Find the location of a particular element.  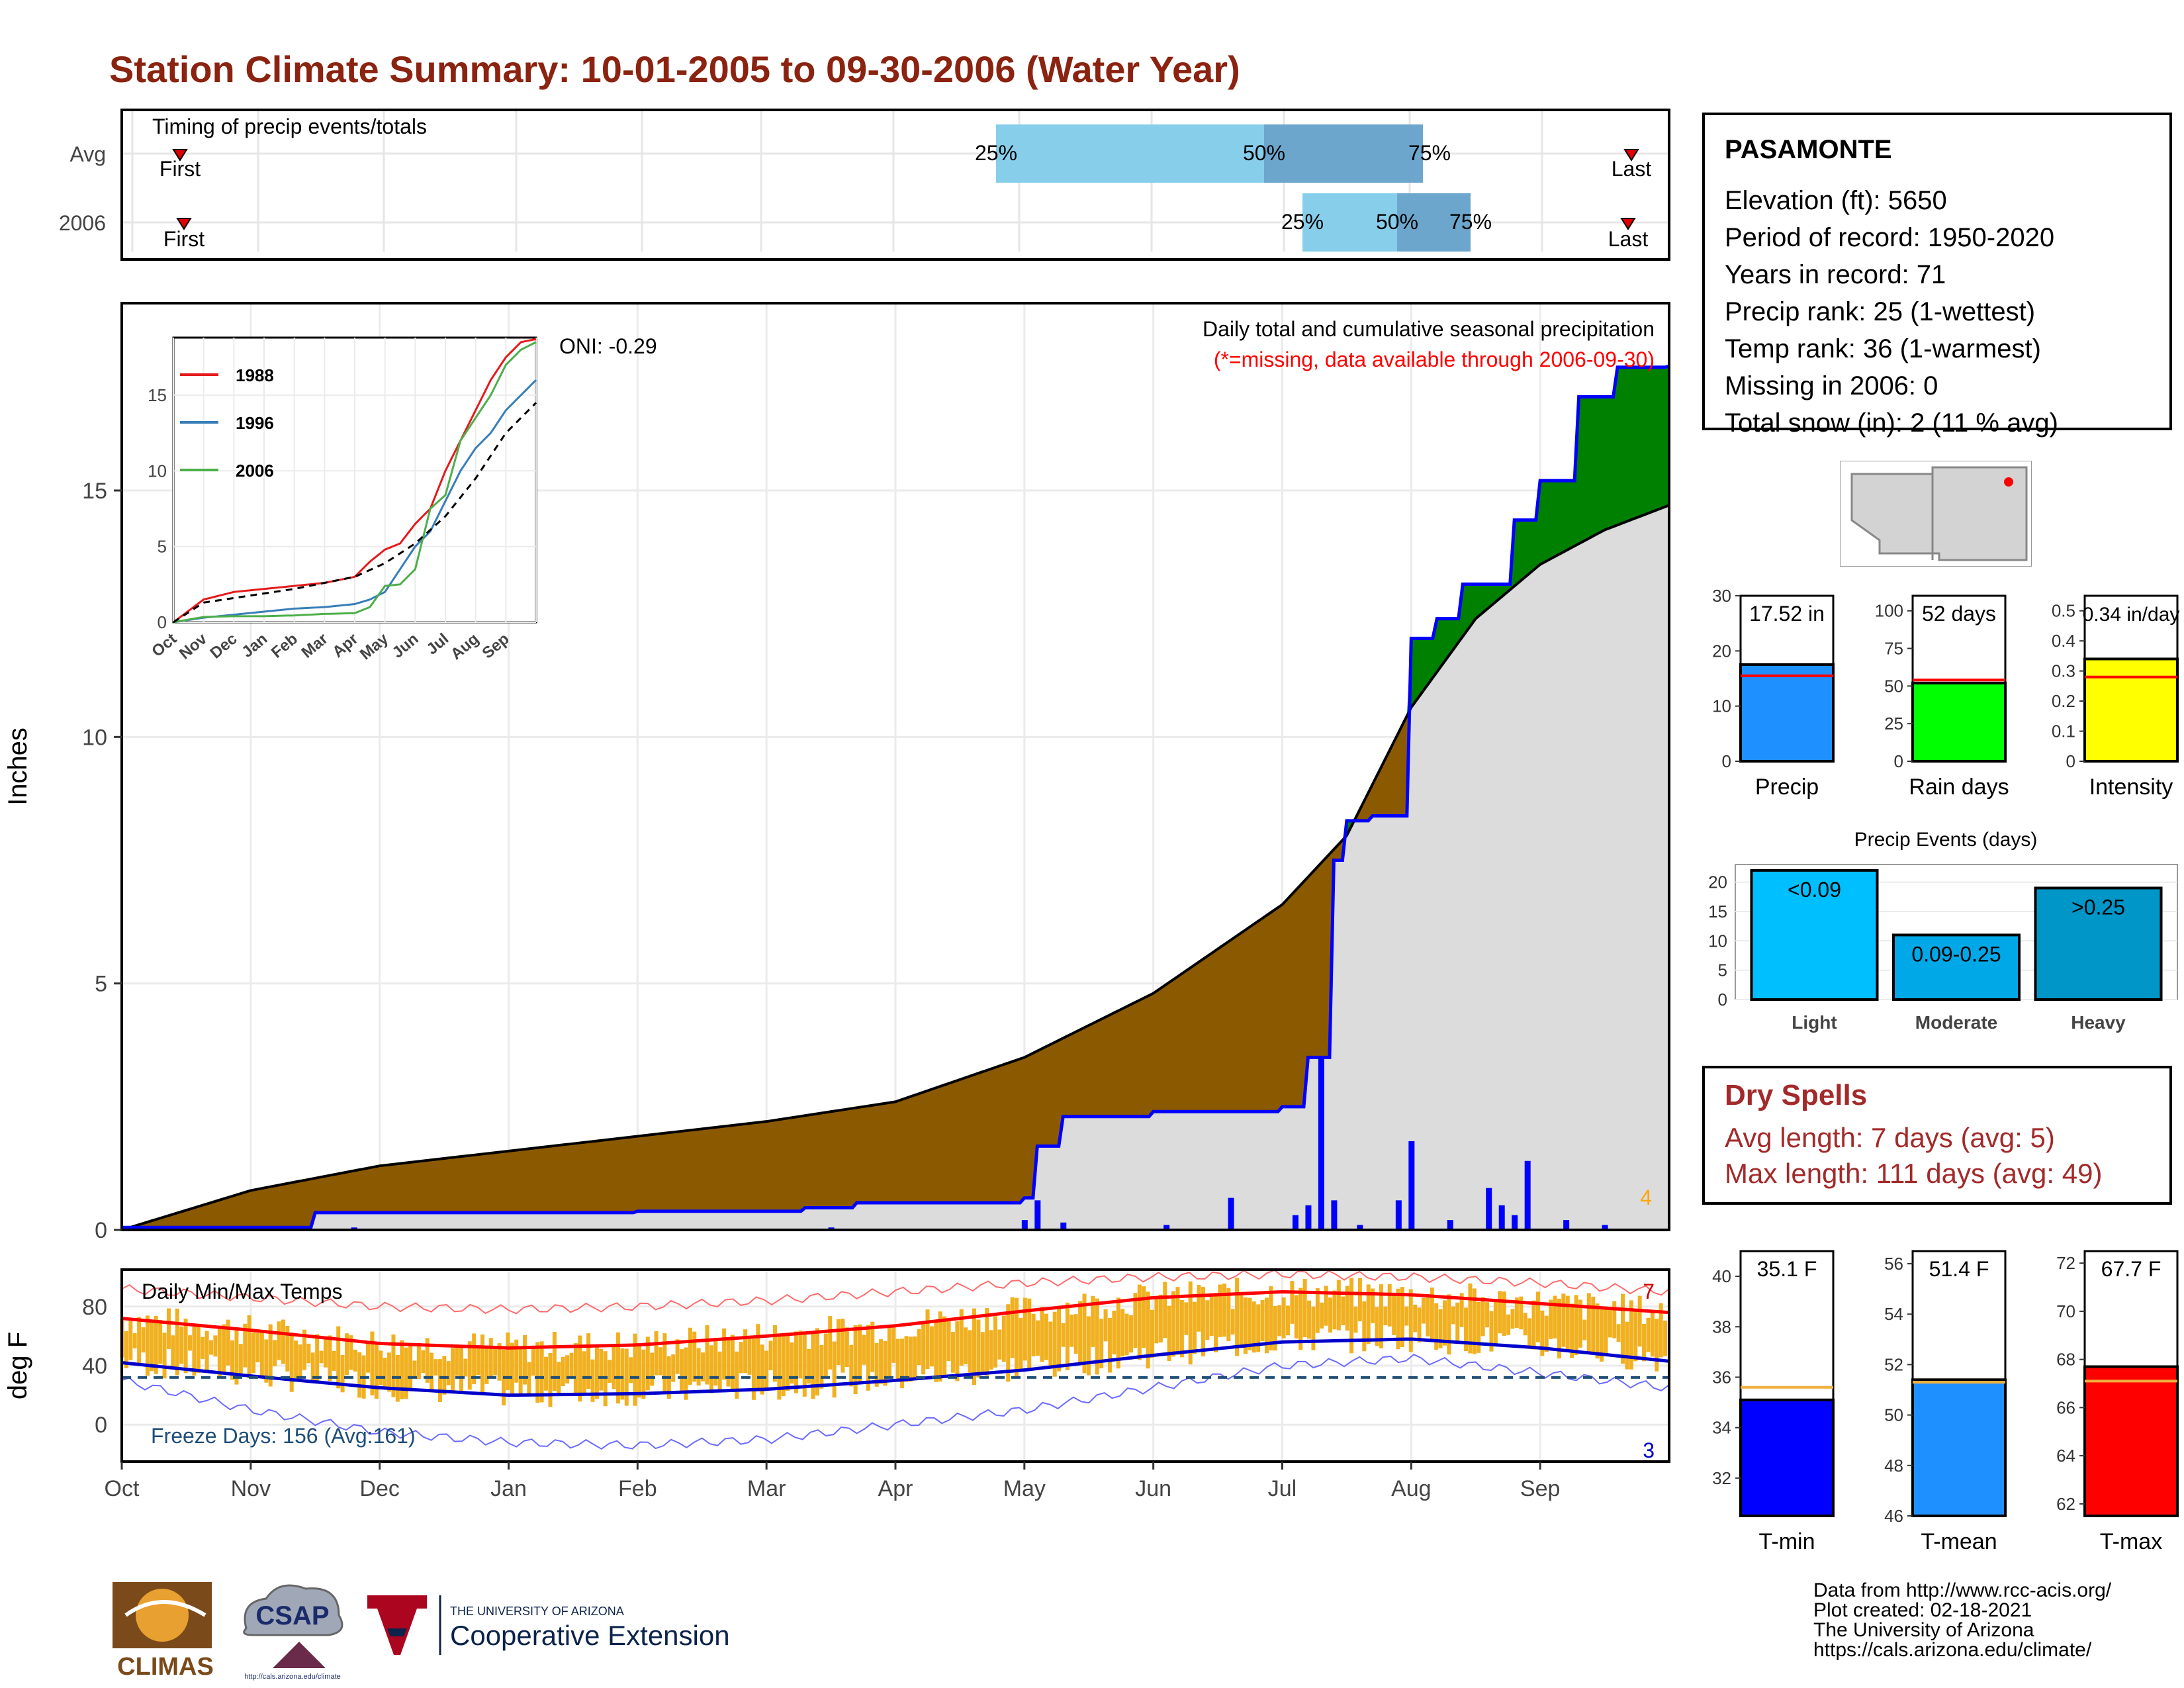

record-low-count: 3 is located at coordinates (1649, 1450).